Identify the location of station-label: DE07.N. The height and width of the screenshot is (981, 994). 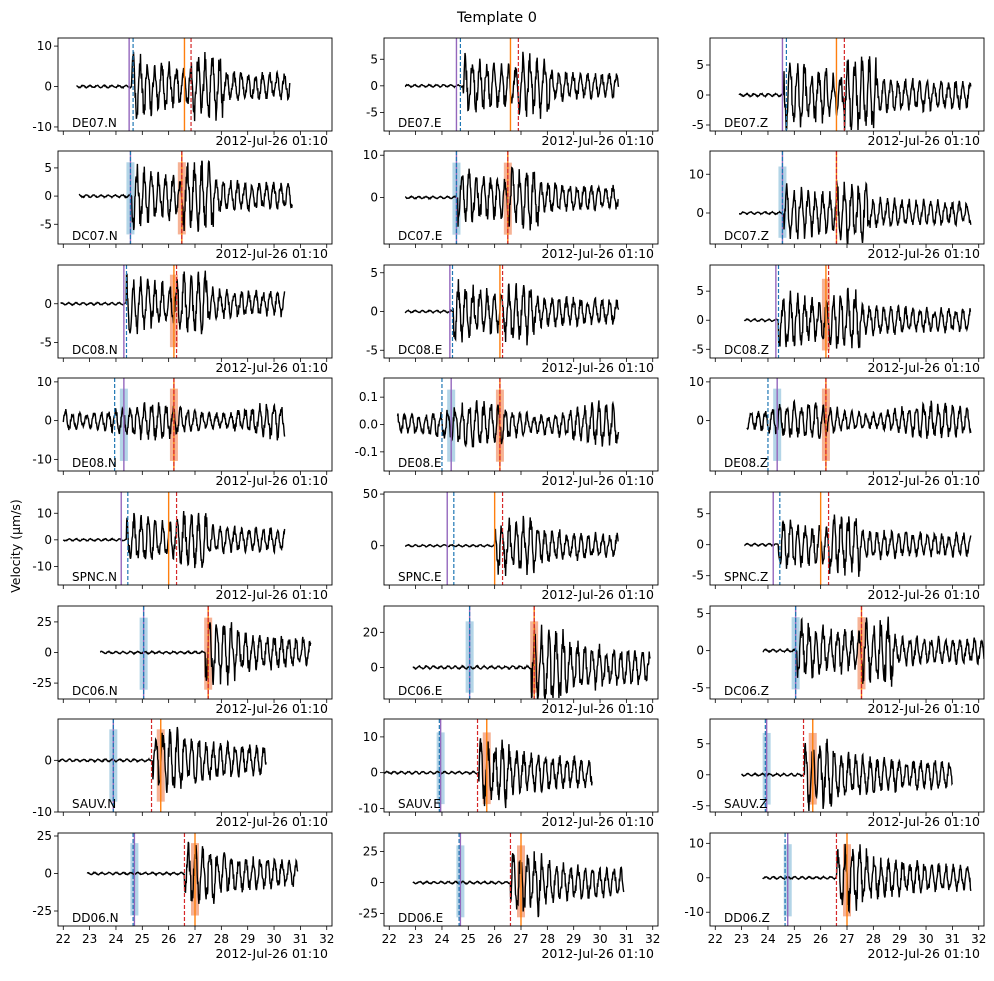
(94, 123).